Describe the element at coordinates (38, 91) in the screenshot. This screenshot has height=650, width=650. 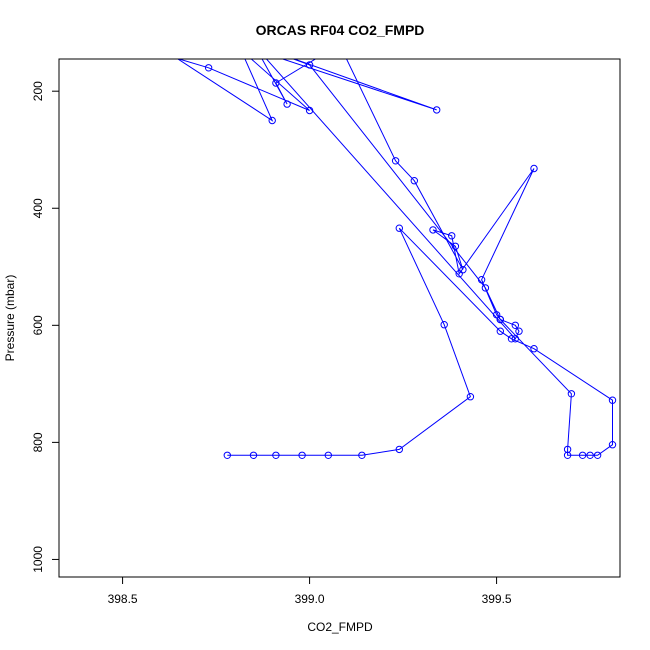
I see `y-tick-label: 200` at that location.